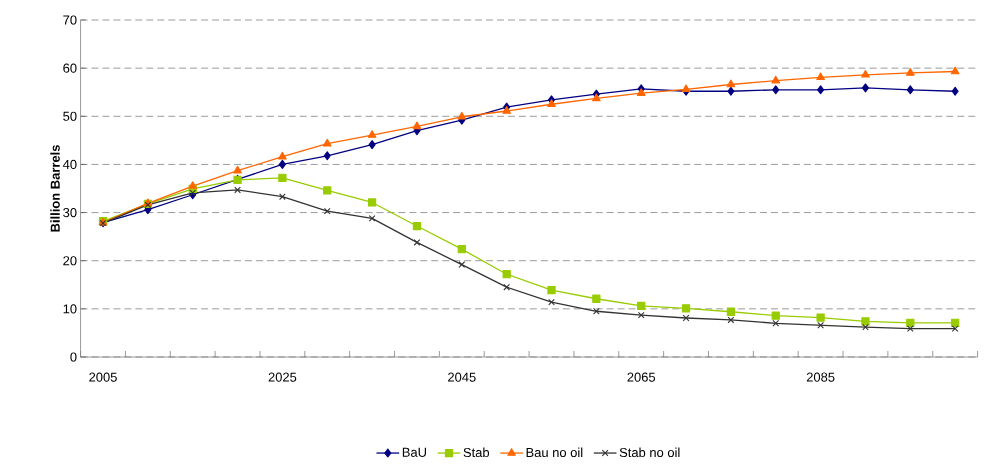 The image size is (1005, 464). I want to click on legend-label: Stab, so click(476, 452).